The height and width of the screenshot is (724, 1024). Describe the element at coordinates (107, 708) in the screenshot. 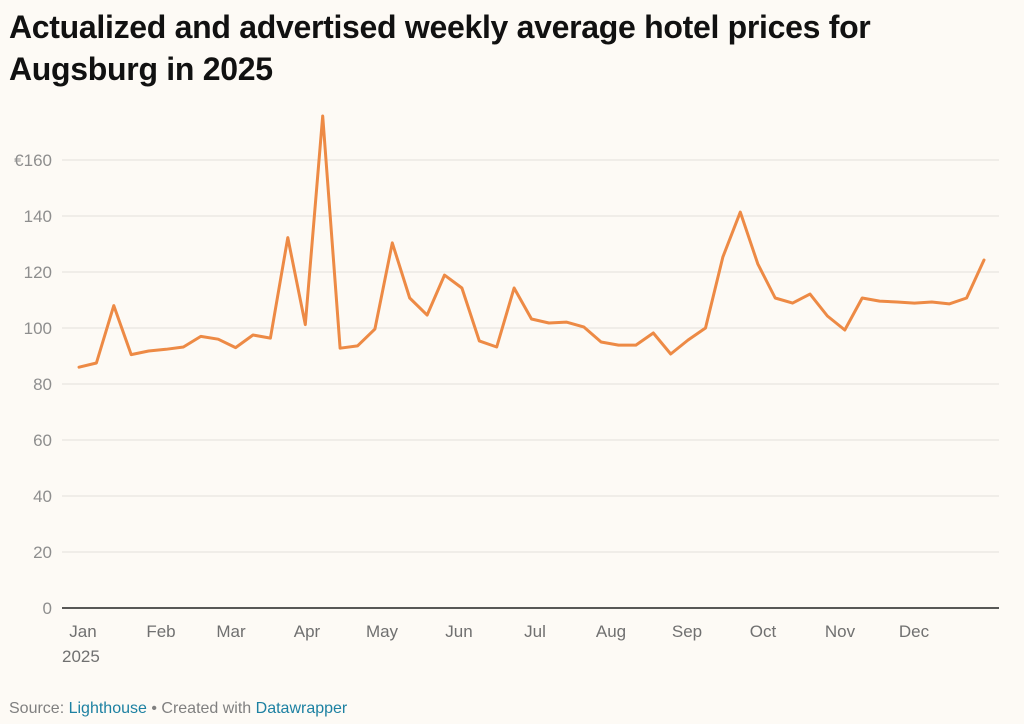

I see `source-link: Lighthouse` at that location.